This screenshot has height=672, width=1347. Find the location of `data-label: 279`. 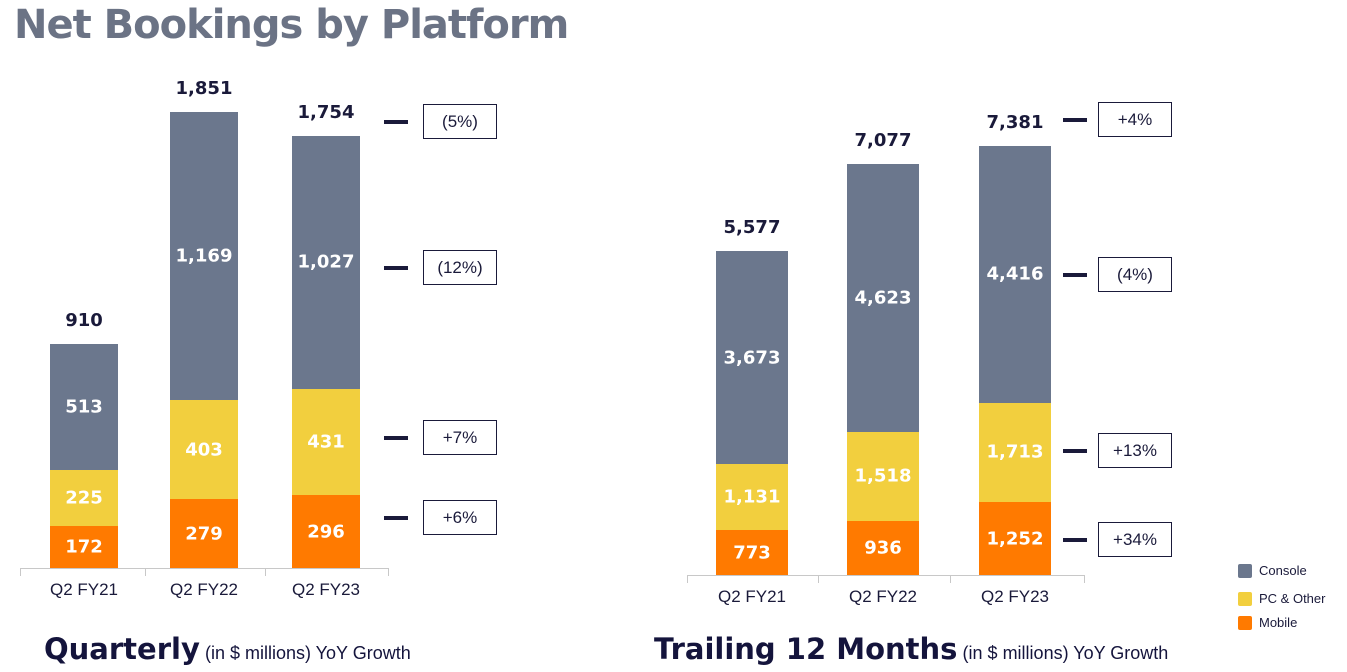

data-label: 279 is located at coordinates (204, 534).